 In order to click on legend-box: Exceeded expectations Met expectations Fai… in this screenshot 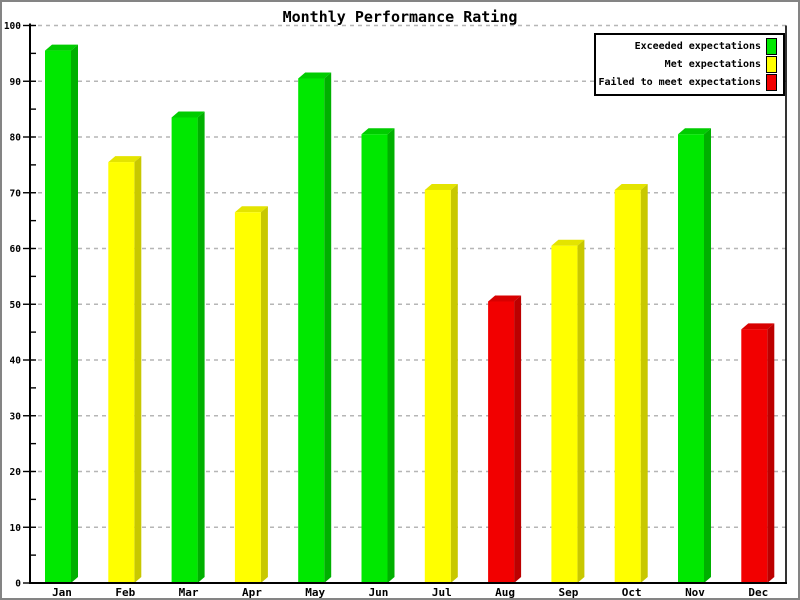, I will do `click(689, 64)`.